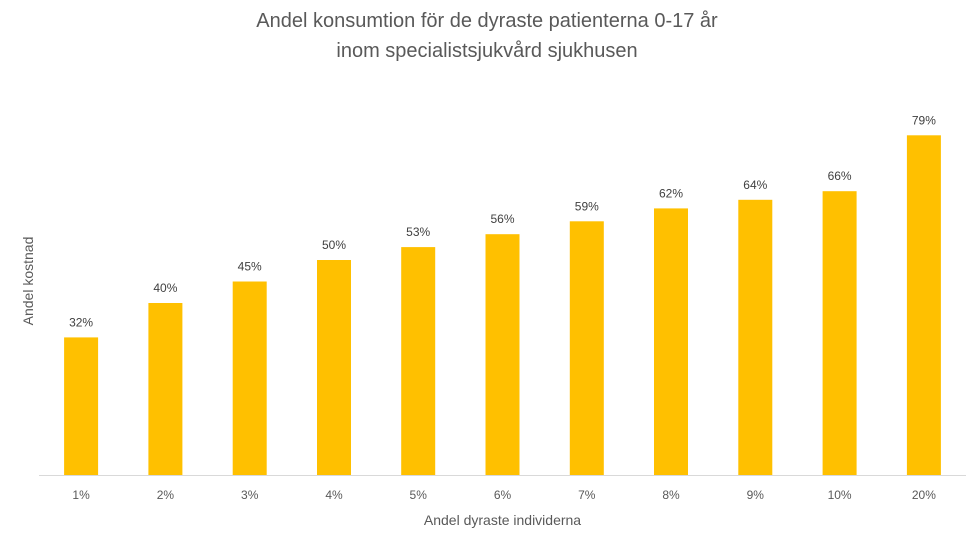 This screenshot has height=537, width=974. I want to click on data-label-3: 45%, so click(250, 267).